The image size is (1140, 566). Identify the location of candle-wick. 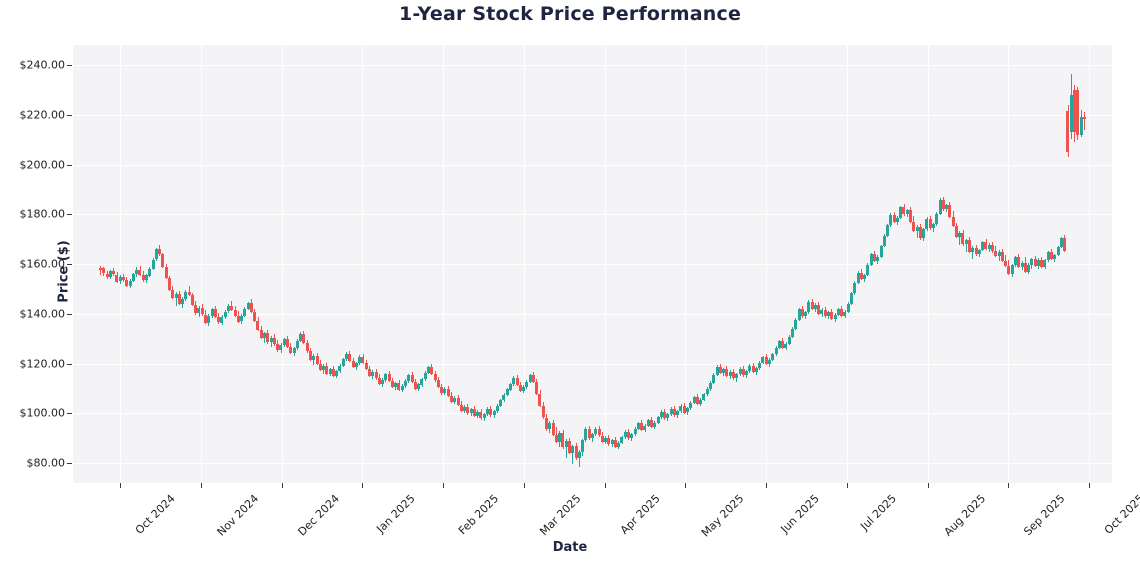
(973, 253).